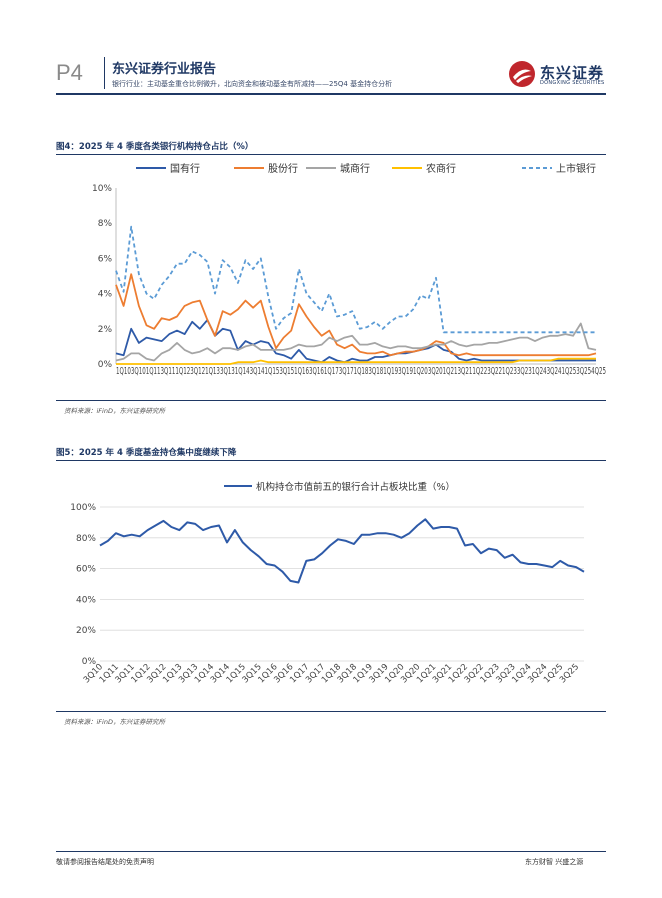 Image resolution: width=662 pixels, height=898 pixels. I want to click on y-tick-label: 2%, so click(105, 330).